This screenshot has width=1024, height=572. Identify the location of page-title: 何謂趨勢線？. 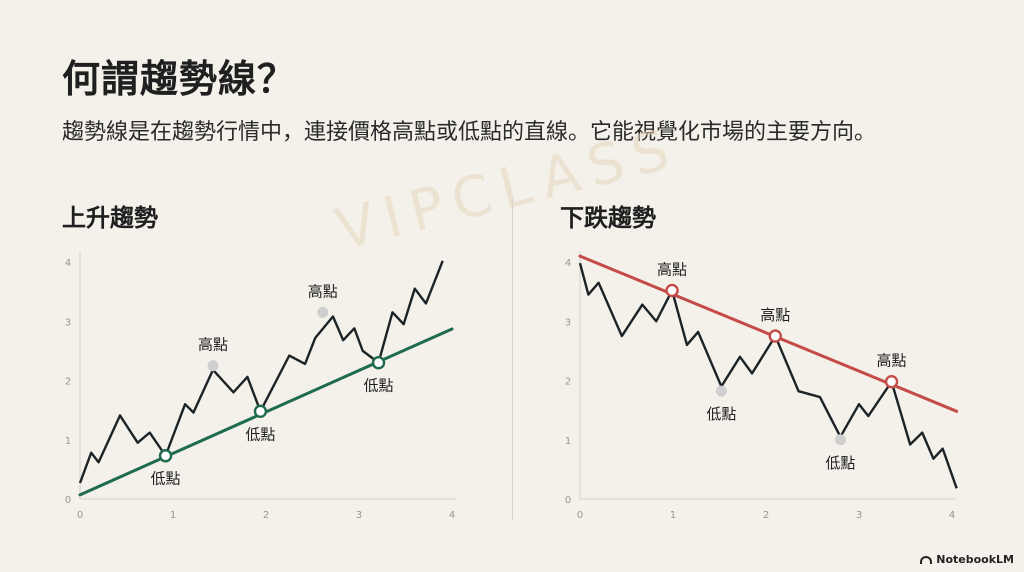
(179, 79).